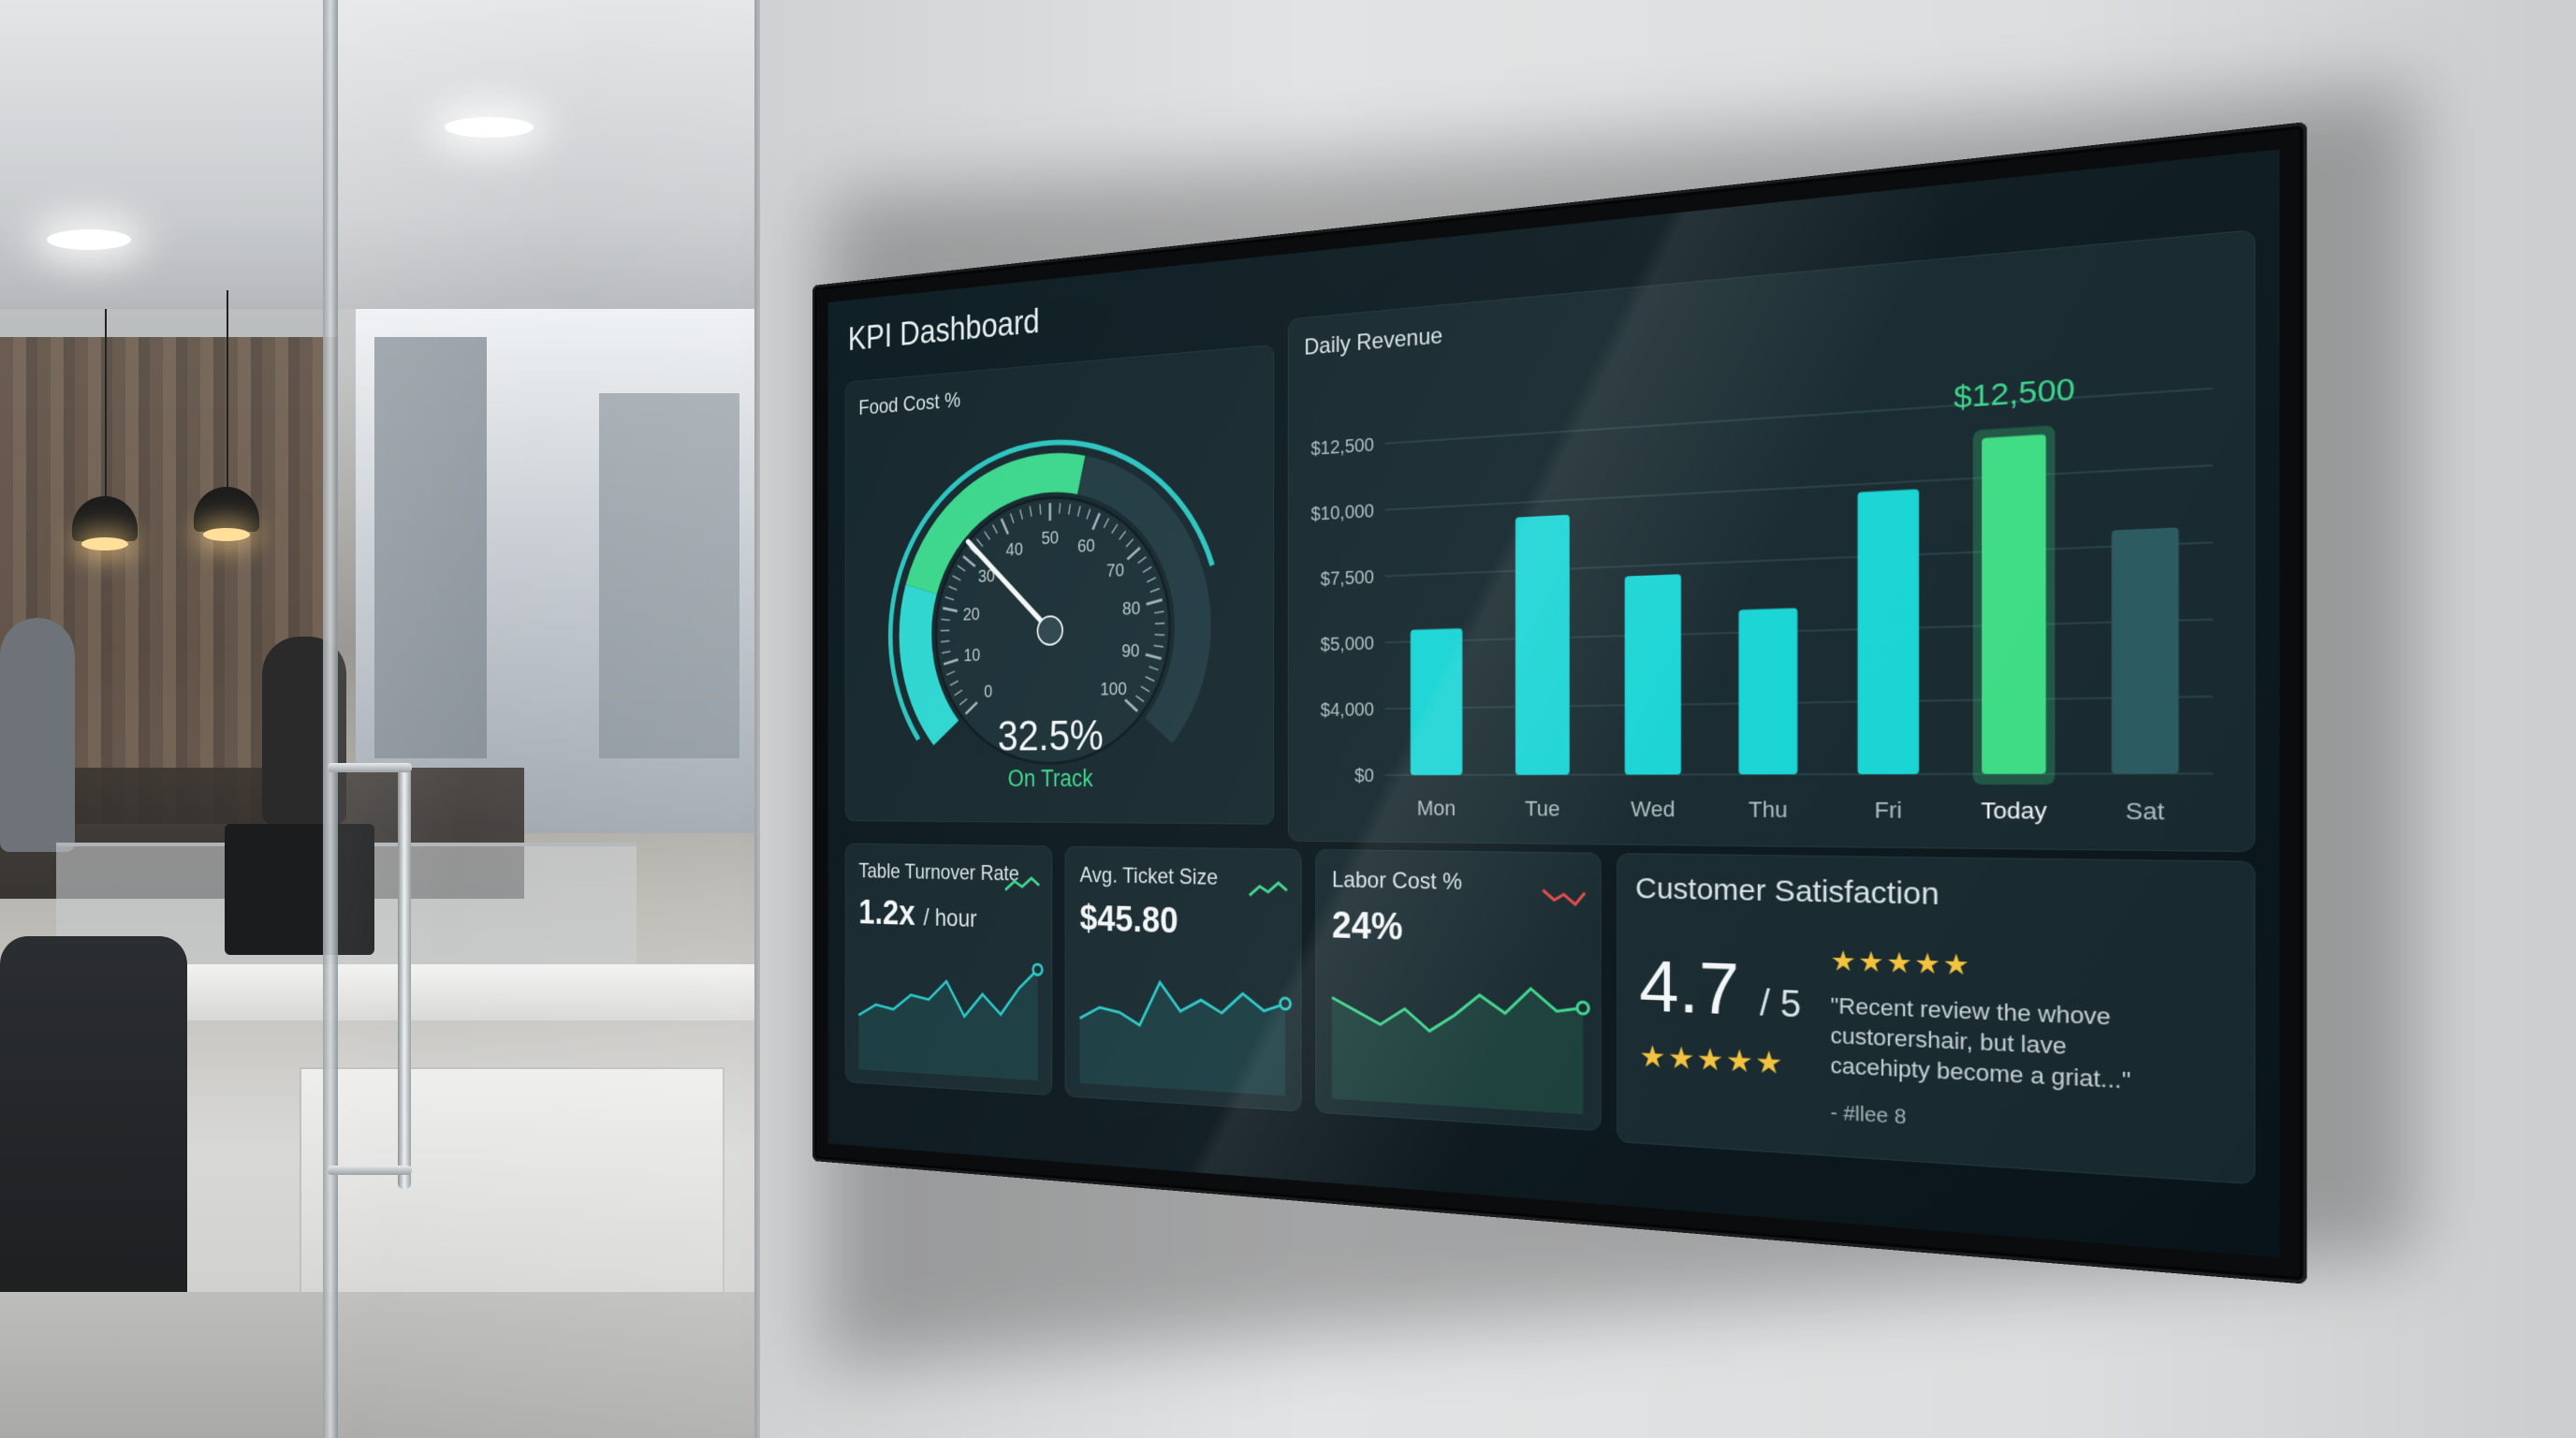 Image resolution: width=2576 pixels, height=1438 pixels. Describe the element at coordinates (1542, 645) in the screenshot. I see `revenue-bar-tue` at that location.